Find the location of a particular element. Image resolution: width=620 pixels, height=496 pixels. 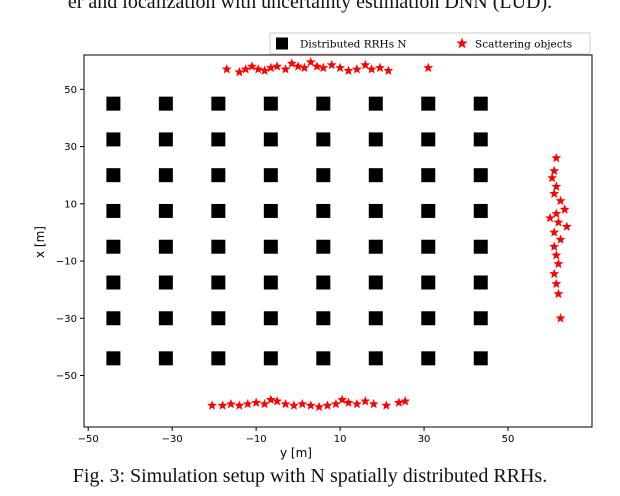

y-tick-label: −30 is located at coordinates (66, 319).